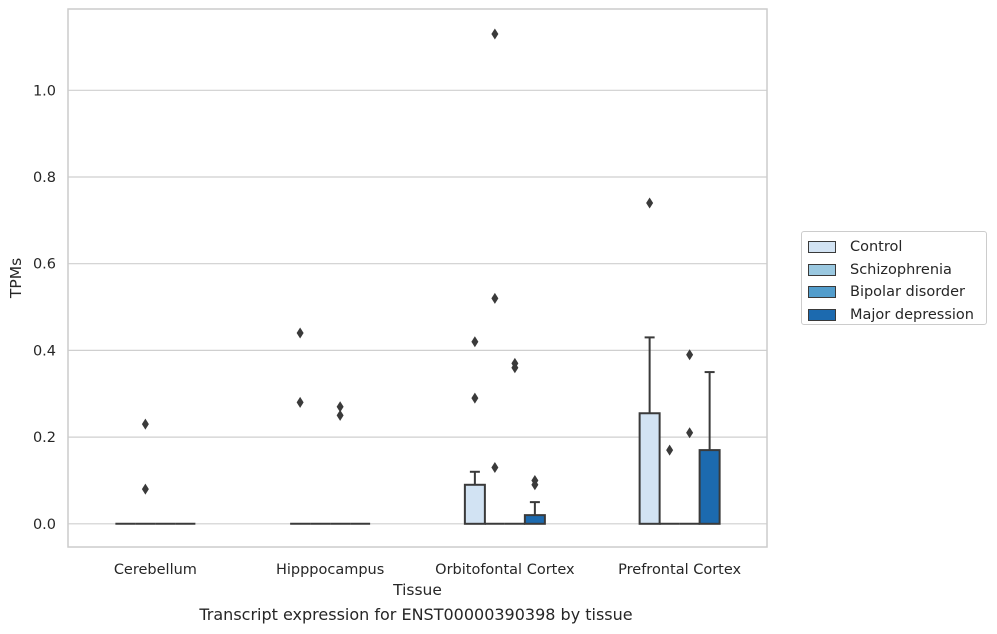 This screenshot has width=997, height=634. I want to click on legend-label: Major depression, so click(912, 314).